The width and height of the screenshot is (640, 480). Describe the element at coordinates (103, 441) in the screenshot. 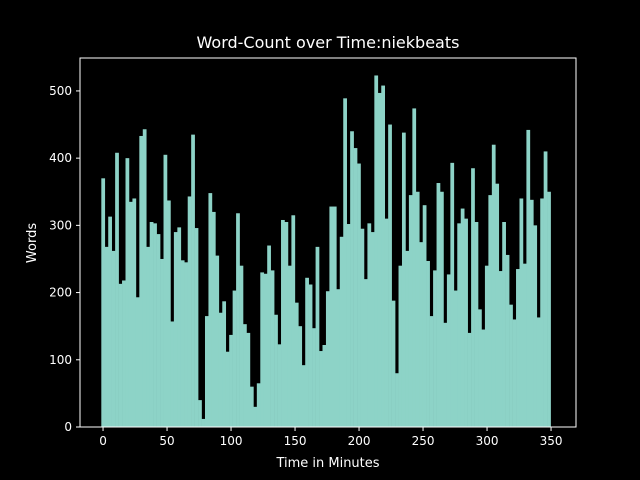

I see `x-tick-label: 0` at that location.